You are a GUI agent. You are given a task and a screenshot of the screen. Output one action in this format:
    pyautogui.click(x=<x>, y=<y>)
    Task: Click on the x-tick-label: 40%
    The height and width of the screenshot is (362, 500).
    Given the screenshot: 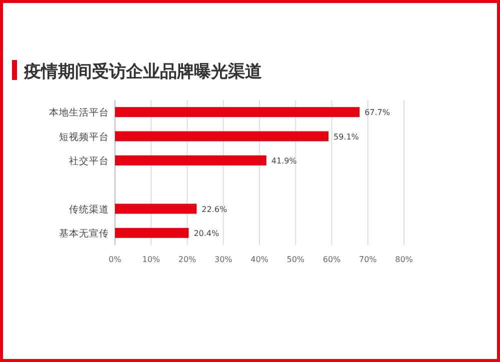 What is the action you would take?
    pyautogui.click(x=259, y=259)
    